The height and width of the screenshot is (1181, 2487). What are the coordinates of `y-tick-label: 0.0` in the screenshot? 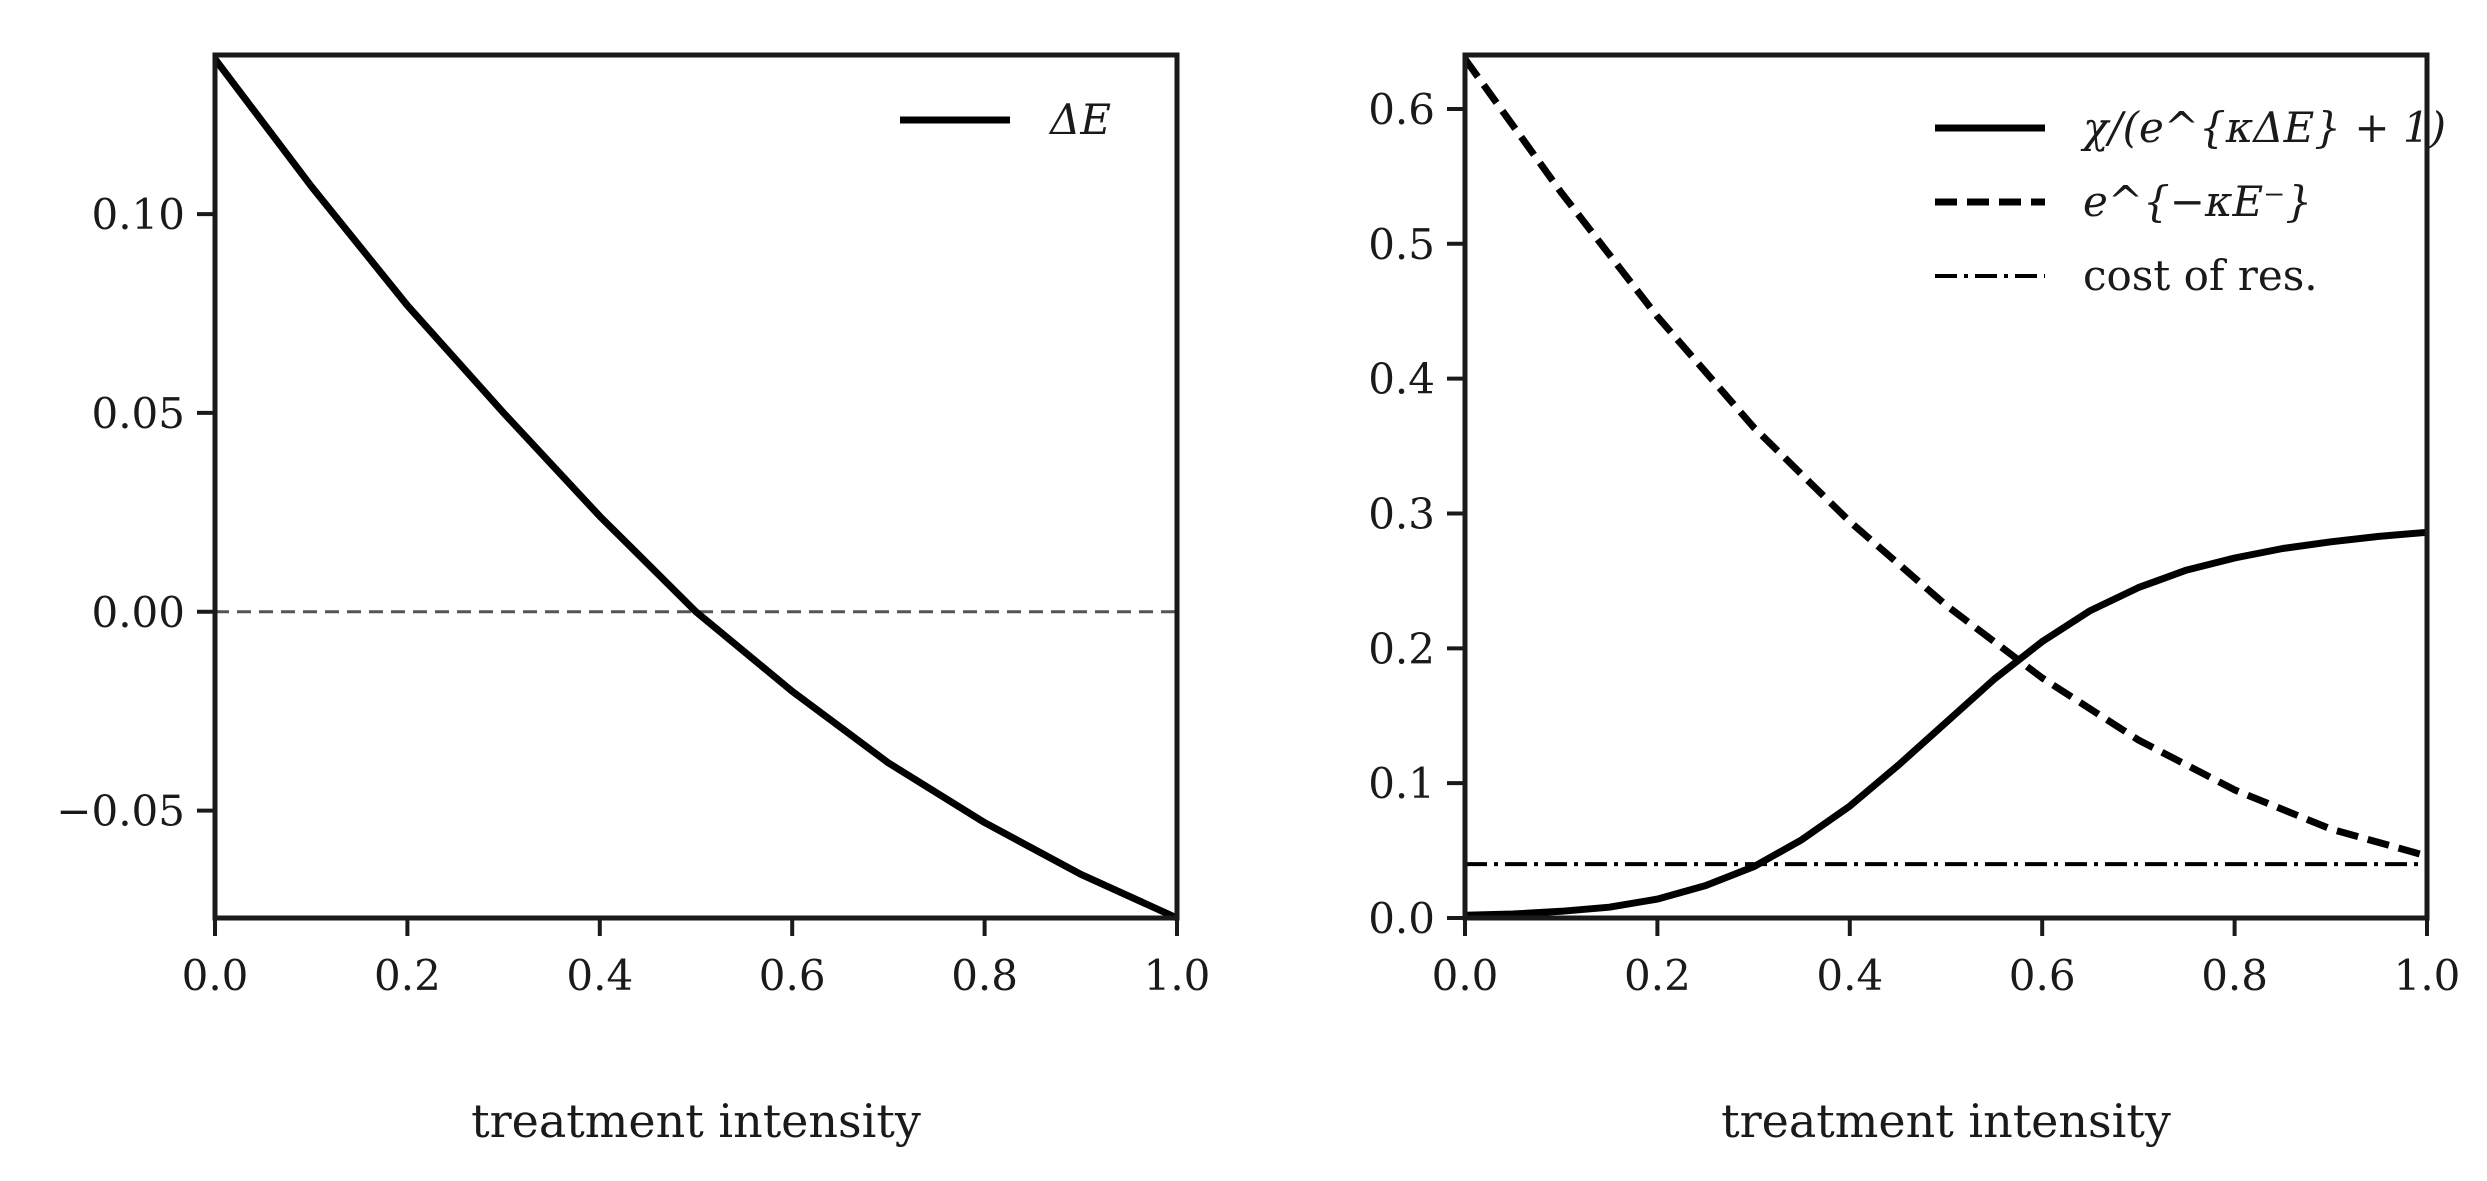 It's located at (1401, 918).